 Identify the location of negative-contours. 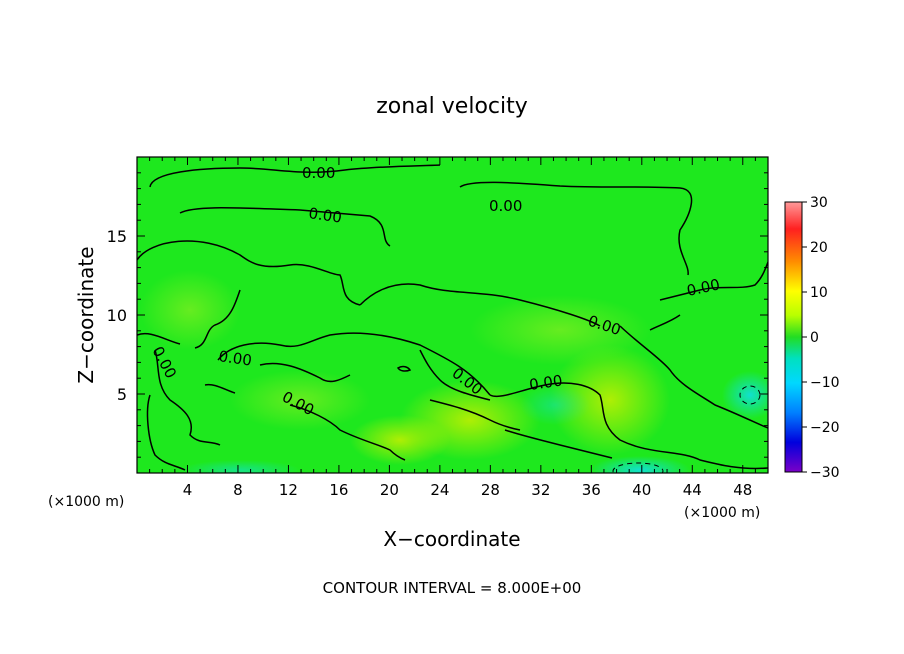
(686, 429).